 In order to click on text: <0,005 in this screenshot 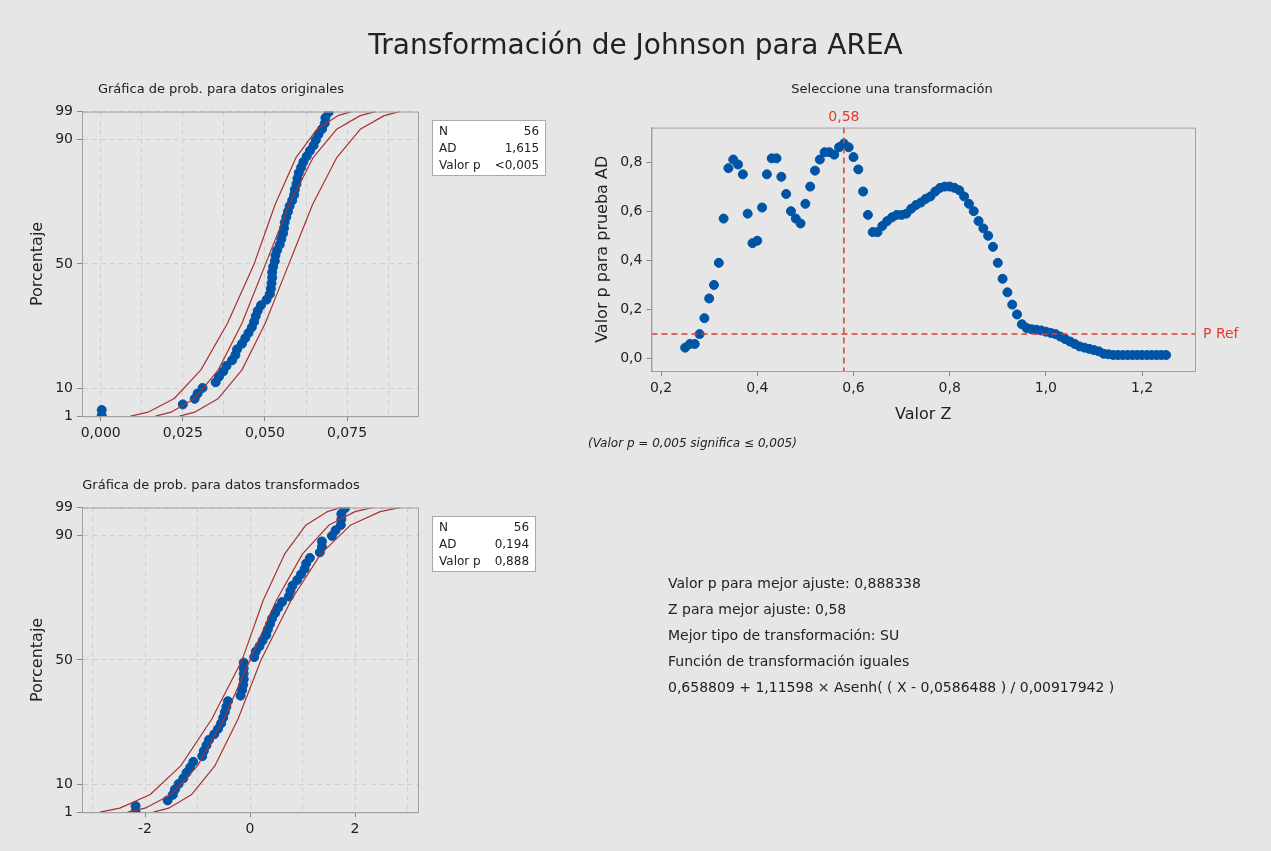, I will do `click(517, 165)`.